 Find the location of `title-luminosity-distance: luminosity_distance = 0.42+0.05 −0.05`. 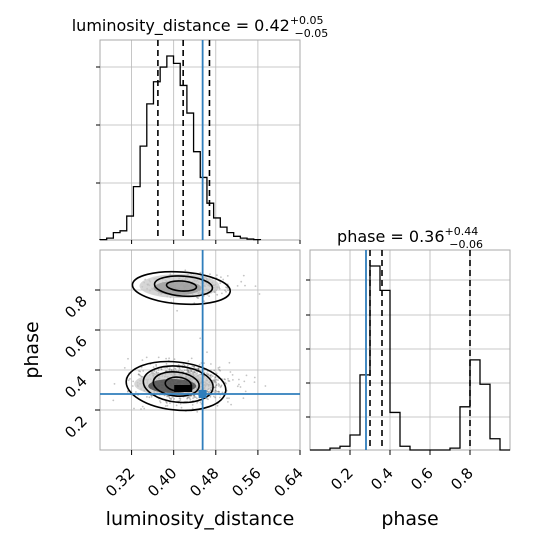

title-luminosity-distance: luminosity_distance = 0.42+0.05 −0.05 is located at coordinates (200, 27).